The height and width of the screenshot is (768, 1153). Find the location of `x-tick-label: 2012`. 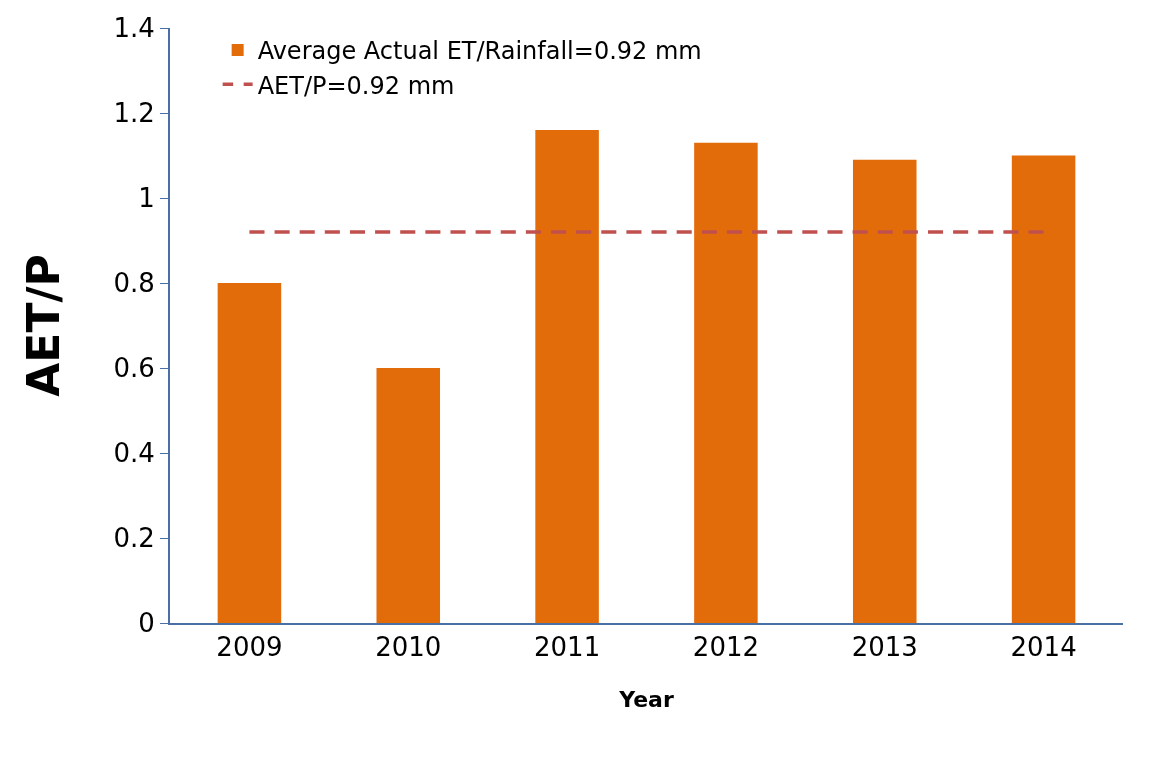

x-tick-label: 2012 is located at coordinates (726, 647).